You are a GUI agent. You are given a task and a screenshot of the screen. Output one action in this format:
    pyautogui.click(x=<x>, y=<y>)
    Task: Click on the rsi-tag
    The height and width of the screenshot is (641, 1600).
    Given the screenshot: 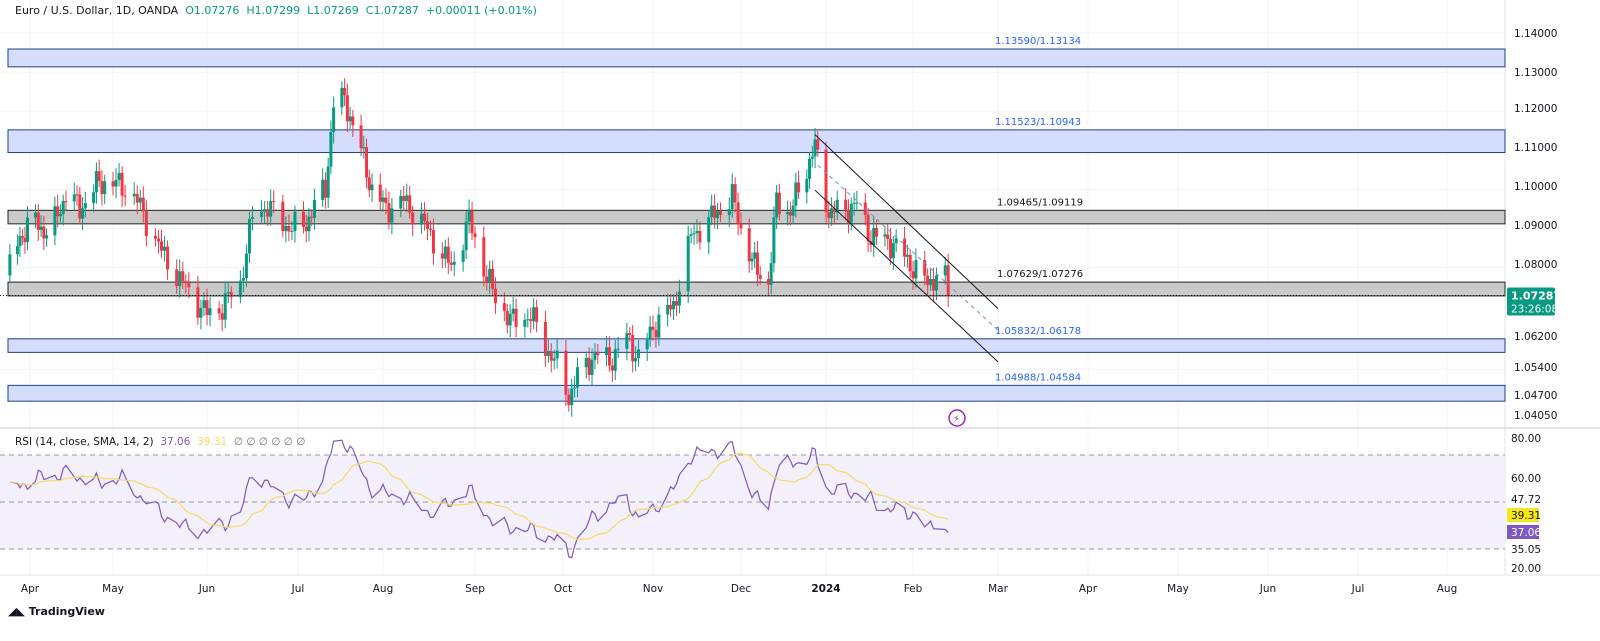 What is the action you would take?
    pyautogui.click(x=1523, y=532)
    